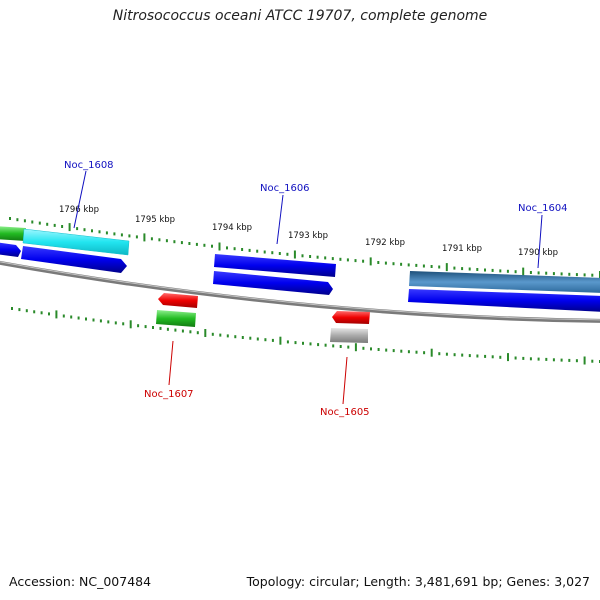  What do you see at coordinates (155, 220) in the screenshot?
I see `scale-label-1795: 1795 kbp` at bounding box center [155, 220].